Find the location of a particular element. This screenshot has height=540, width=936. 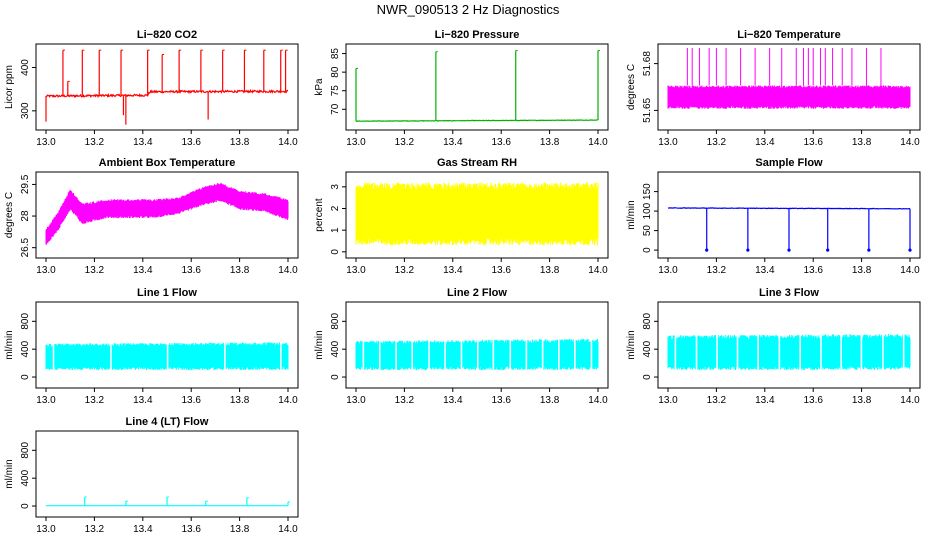

y-tick-label: 51.65 is located at coordinates (647, 109).